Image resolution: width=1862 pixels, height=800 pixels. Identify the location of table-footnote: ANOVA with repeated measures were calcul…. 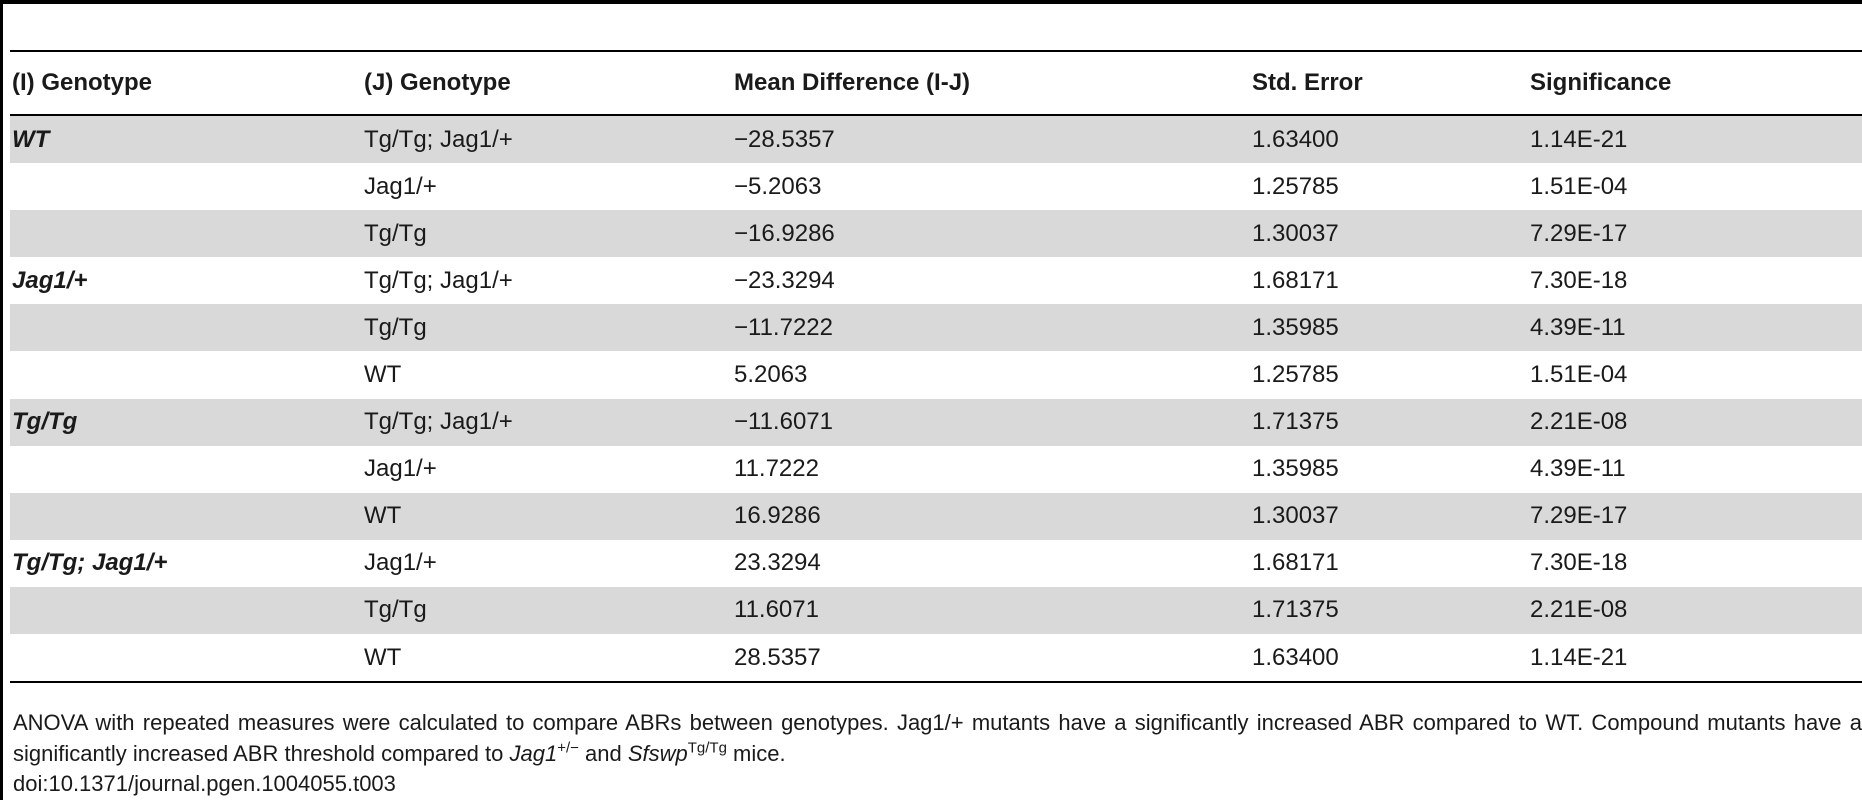
(937, 738).